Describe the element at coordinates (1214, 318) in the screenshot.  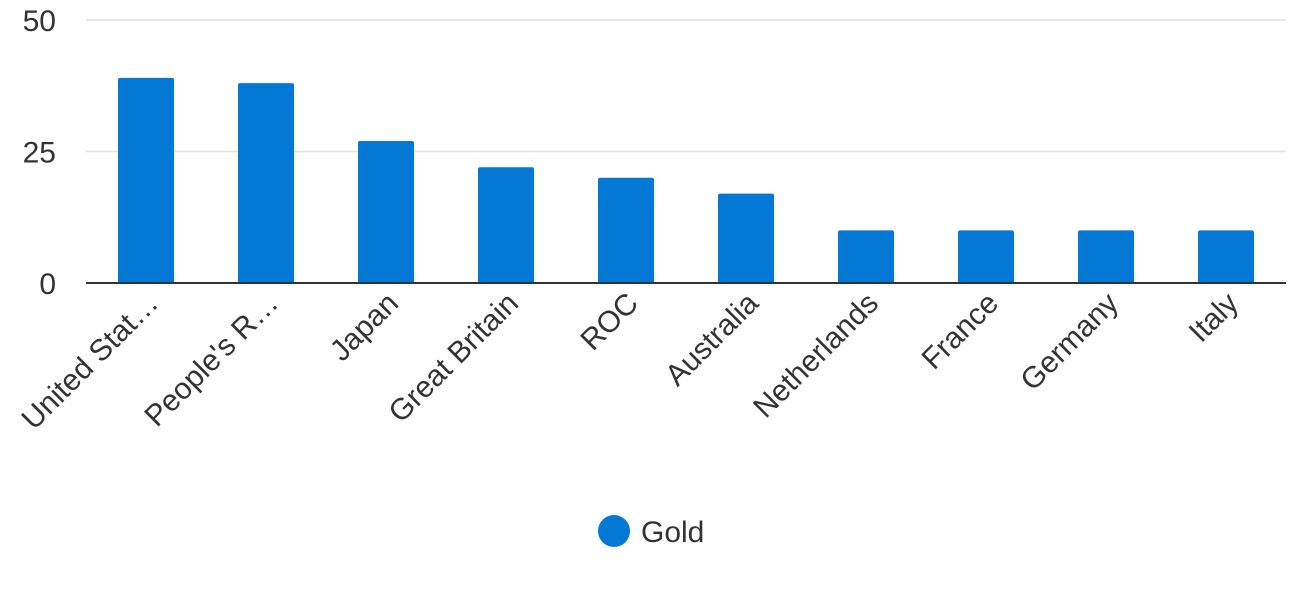
I see `x-tick-label: Italy` at that location.